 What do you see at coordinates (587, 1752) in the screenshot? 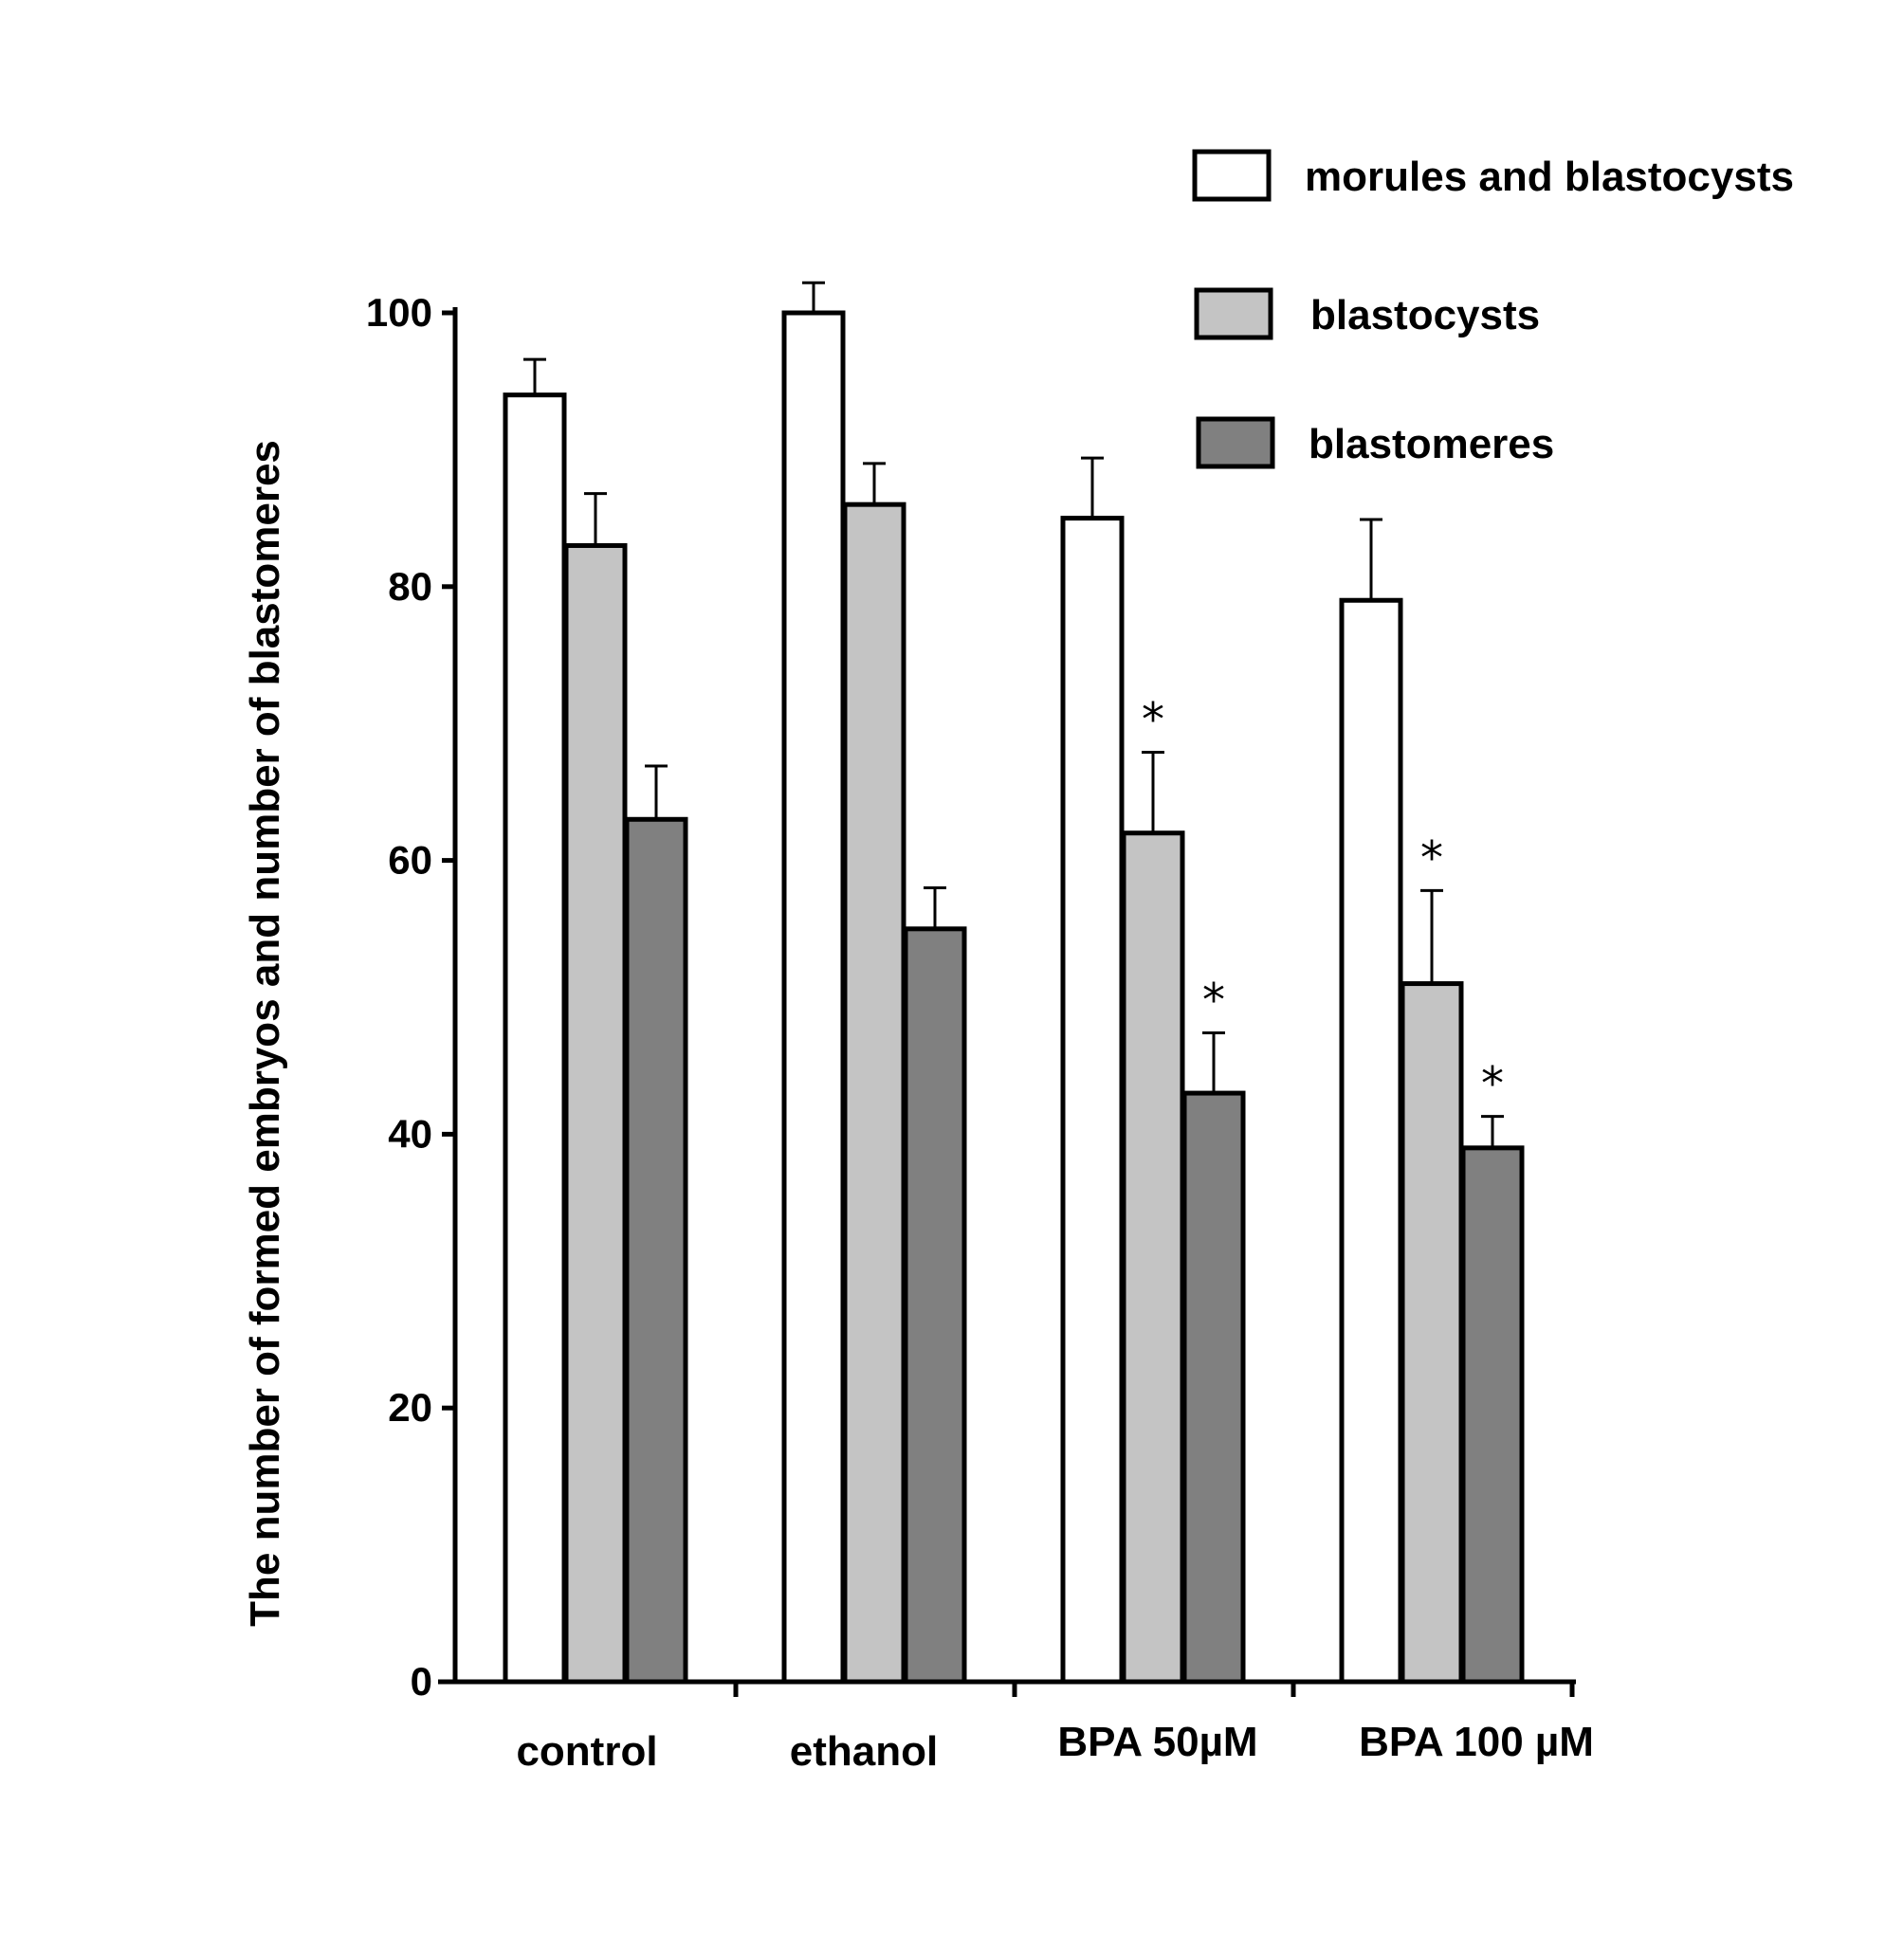
I see `x-tick-label-1: control` at bounding box center [587, 1752].